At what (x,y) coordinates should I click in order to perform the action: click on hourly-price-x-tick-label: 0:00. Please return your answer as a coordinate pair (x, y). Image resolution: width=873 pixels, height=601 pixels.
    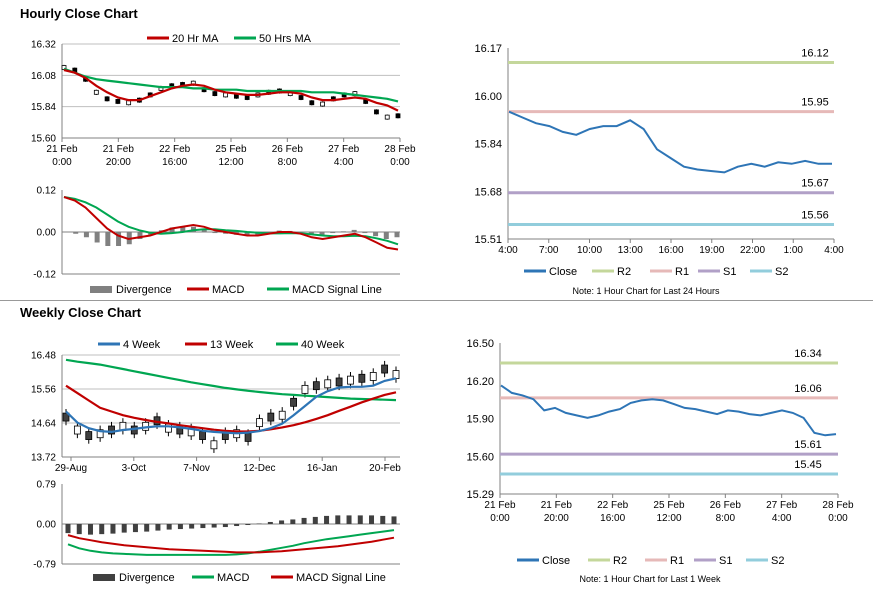
    Looking at the image, I should click on (400, 162).